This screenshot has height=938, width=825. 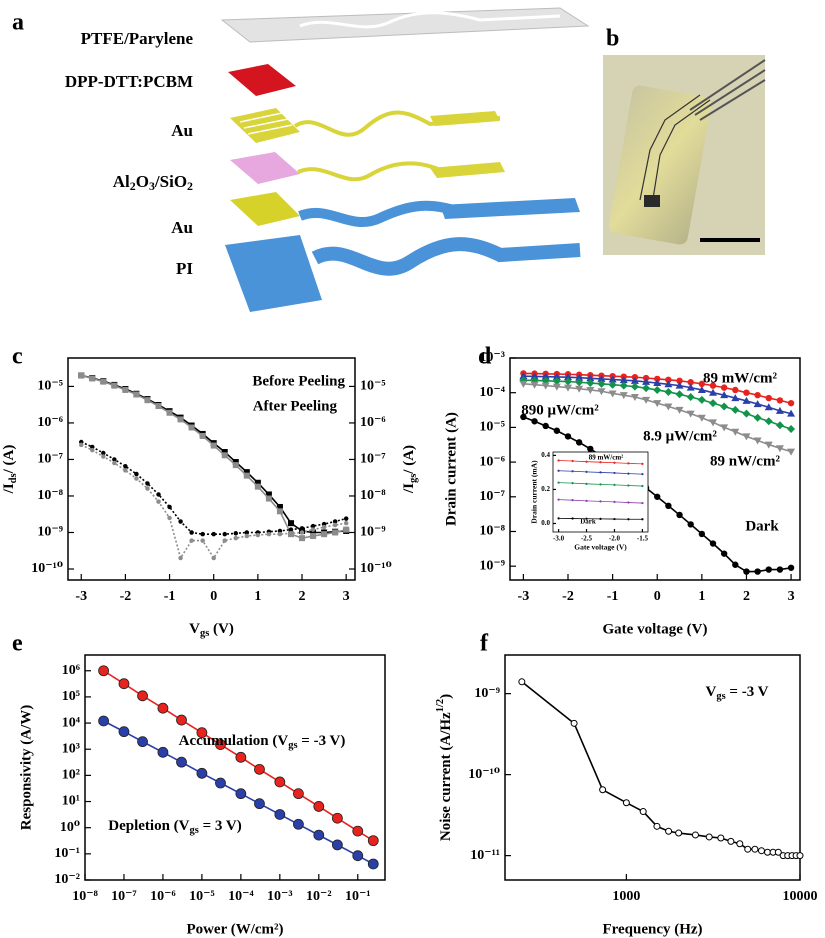 What do you see at coordinates (588, 522) in the screenshot?
I see `annotation: Dark` at bounding box center [588, 522].